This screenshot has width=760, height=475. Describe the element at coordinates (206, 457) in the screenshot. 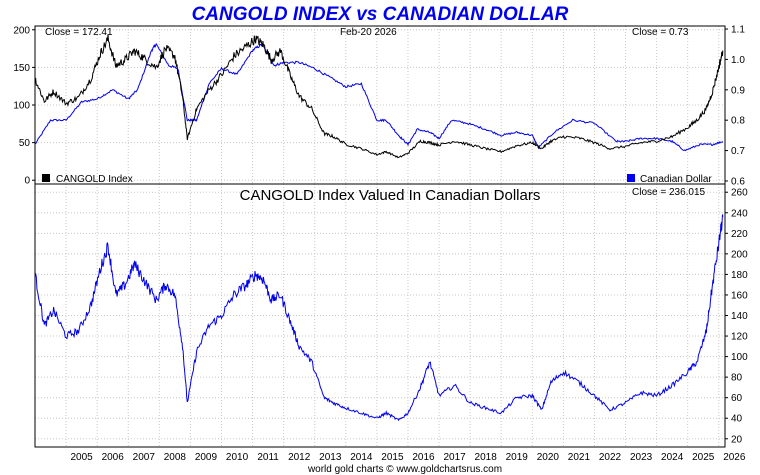

I see `x-tick-2009: 2009` at that location.